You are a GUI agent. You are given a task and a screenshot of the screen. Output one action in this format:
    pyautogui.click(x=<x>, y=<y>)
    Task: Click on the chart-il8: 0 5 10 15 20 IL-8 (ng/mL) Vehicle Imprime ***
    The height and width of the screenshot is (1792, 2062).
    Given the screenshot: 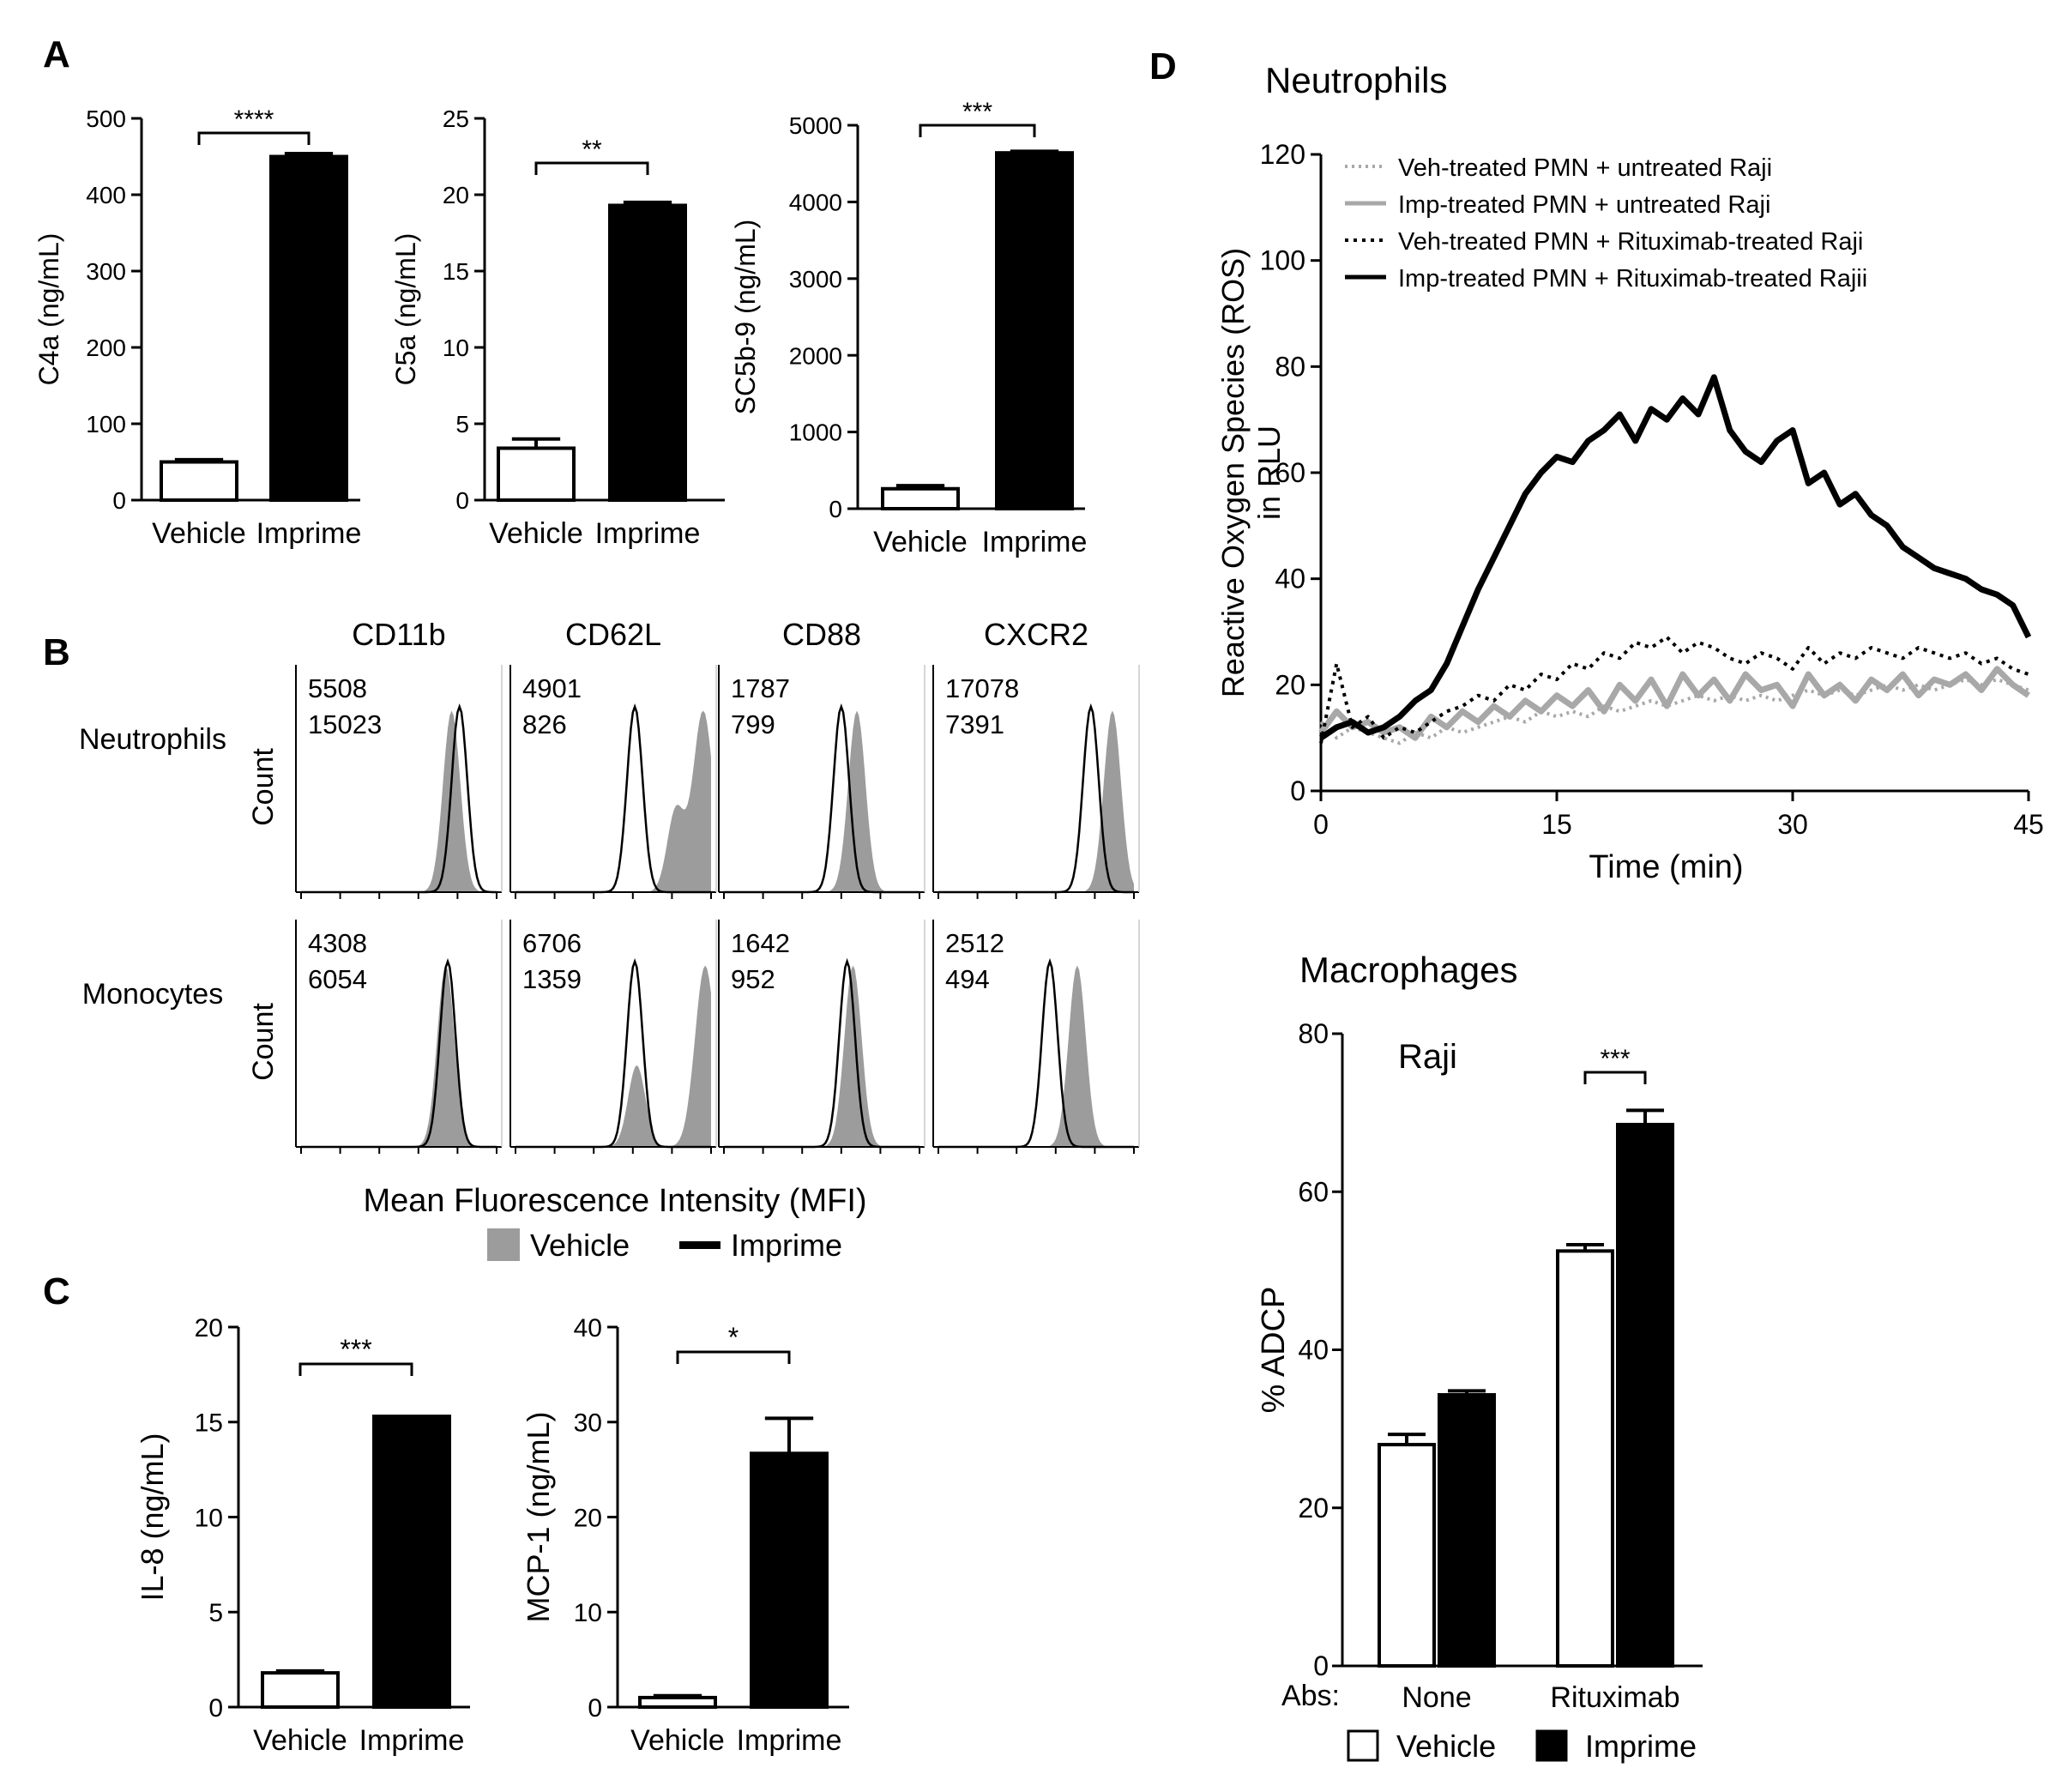 What is the action you would take?
    pyautogui.click(x=302, y=1536)
    